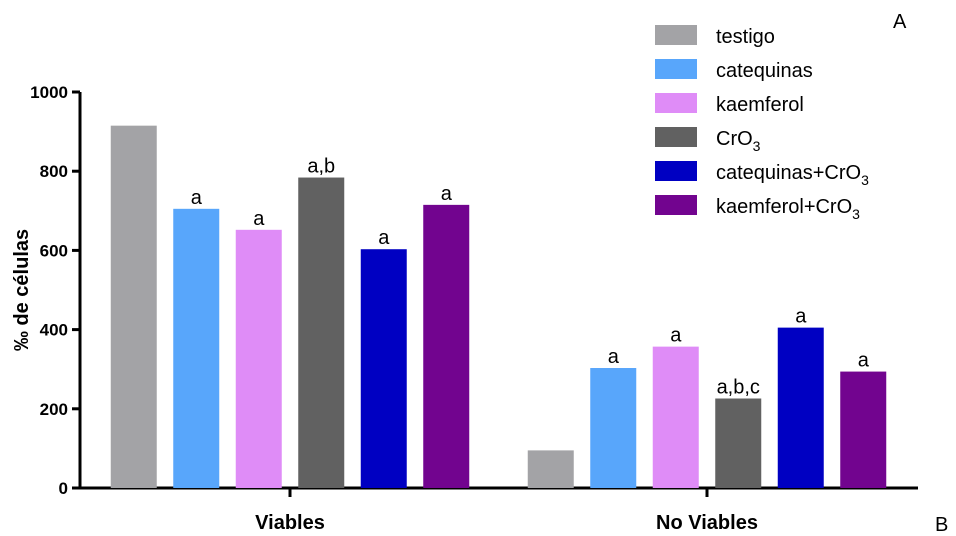  I want to click on y-tick-label: 800, so click(54, 171).